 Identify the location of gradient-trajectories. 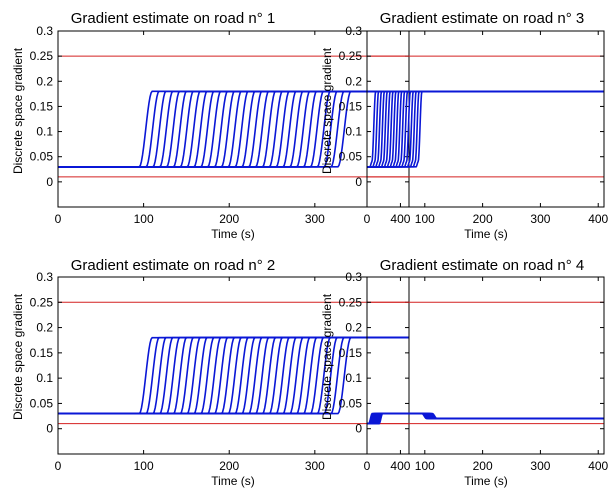
(485, 129).